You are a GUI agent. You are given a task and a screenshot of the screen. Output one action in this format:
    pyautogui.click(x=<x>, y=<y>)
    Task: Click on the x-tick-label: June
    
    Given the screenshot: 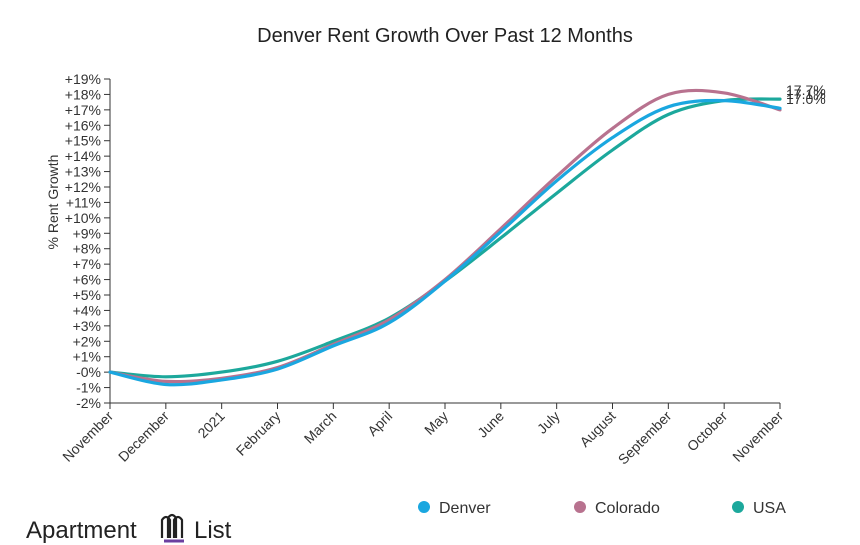 What is the action you would take?
    pyautogui.click(x=490, y=424)
    